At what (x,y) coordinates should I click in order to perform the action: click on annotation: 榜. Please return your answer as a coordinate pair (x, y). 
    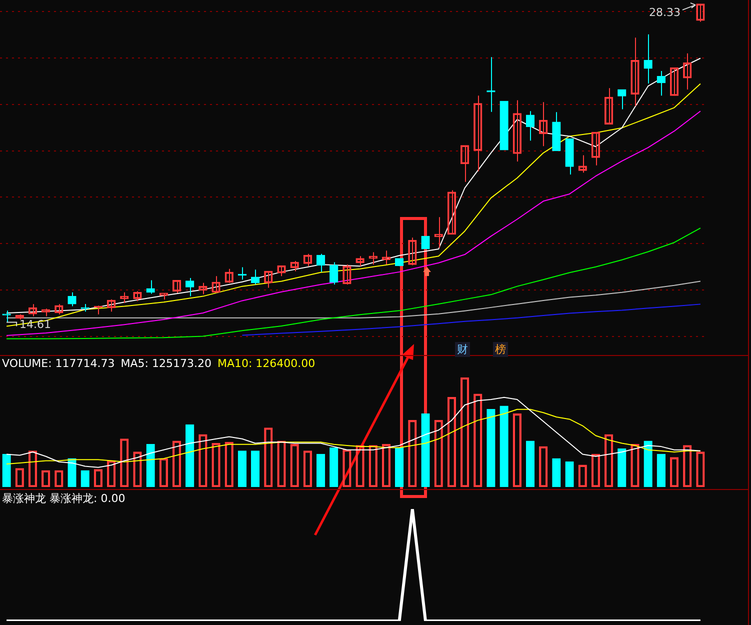
    Looking at the image, I should click on (500, 349).